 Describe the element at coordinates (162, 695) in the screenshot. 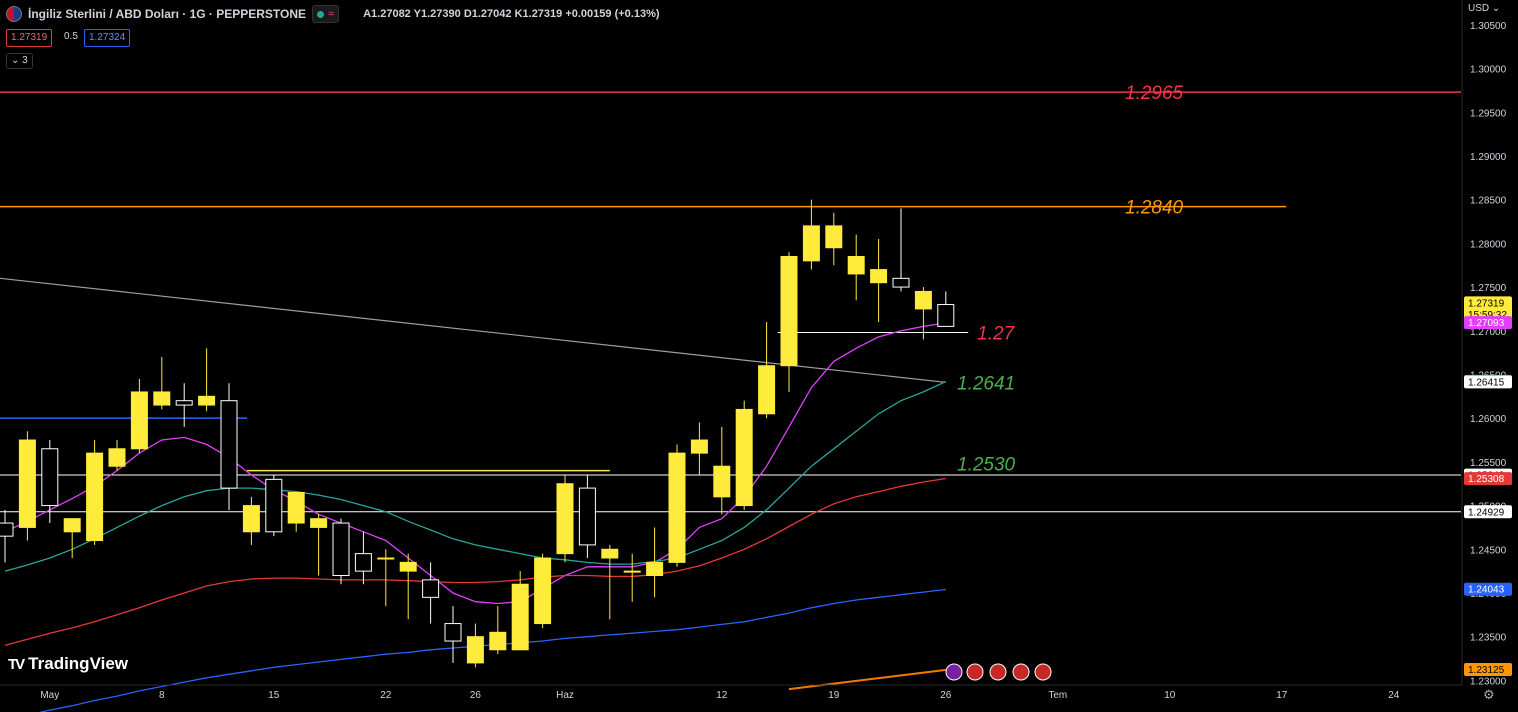

I see `time-tick-label: 8` at that location.